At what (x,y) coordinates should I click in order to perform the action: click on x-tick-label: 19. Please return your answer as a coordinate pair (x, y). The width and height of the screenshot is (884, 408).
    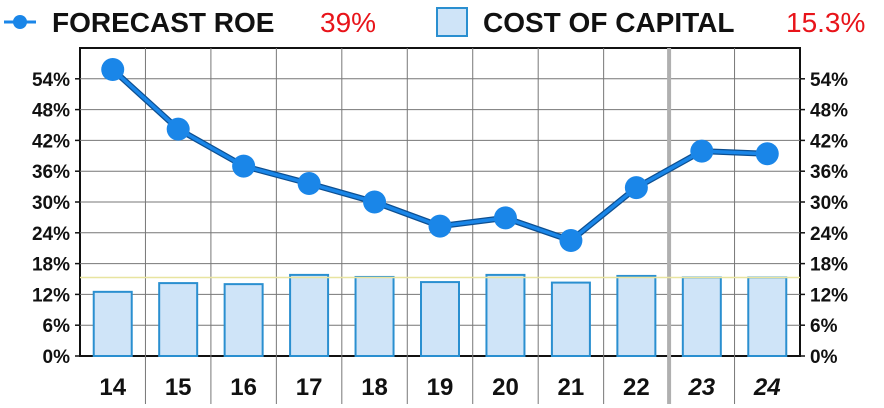
    Looking at the image, I should click on (440, 387).